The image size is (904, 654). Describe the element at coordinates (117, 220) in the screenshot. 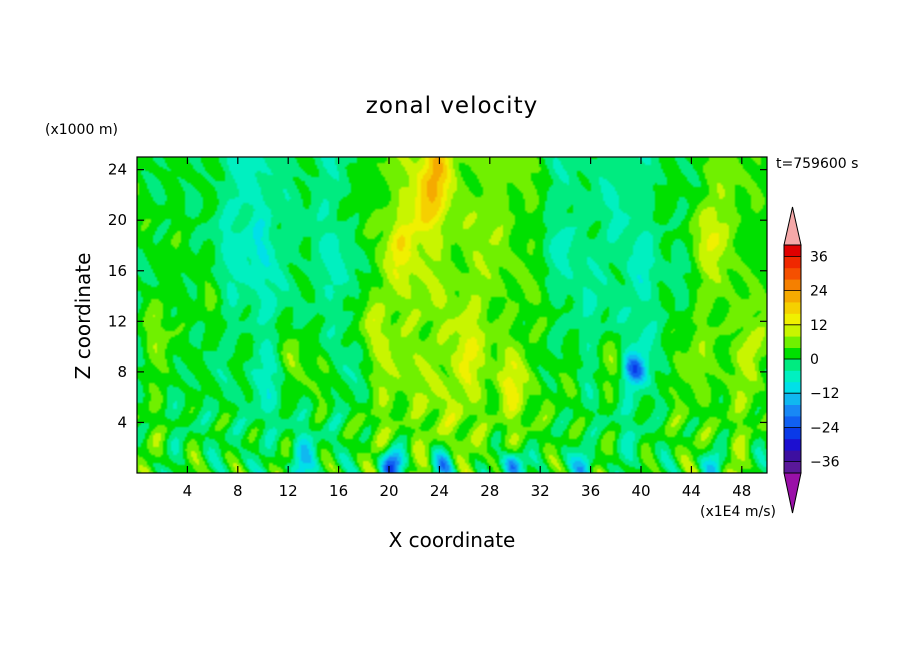

I see `y-tick-label: 20` at that location.